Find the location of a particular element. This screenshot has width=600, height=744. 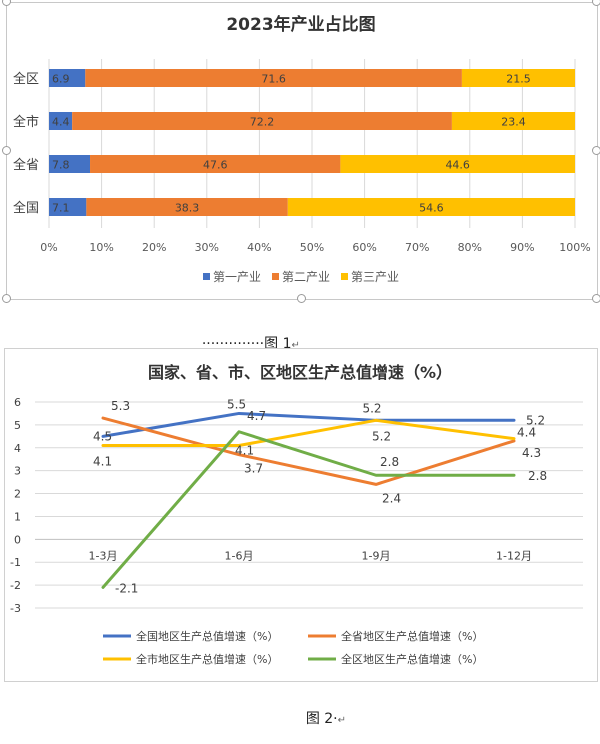

chart2-legend-label: 全市地区生产总值增速（%） is located at coordinates (207, 659).